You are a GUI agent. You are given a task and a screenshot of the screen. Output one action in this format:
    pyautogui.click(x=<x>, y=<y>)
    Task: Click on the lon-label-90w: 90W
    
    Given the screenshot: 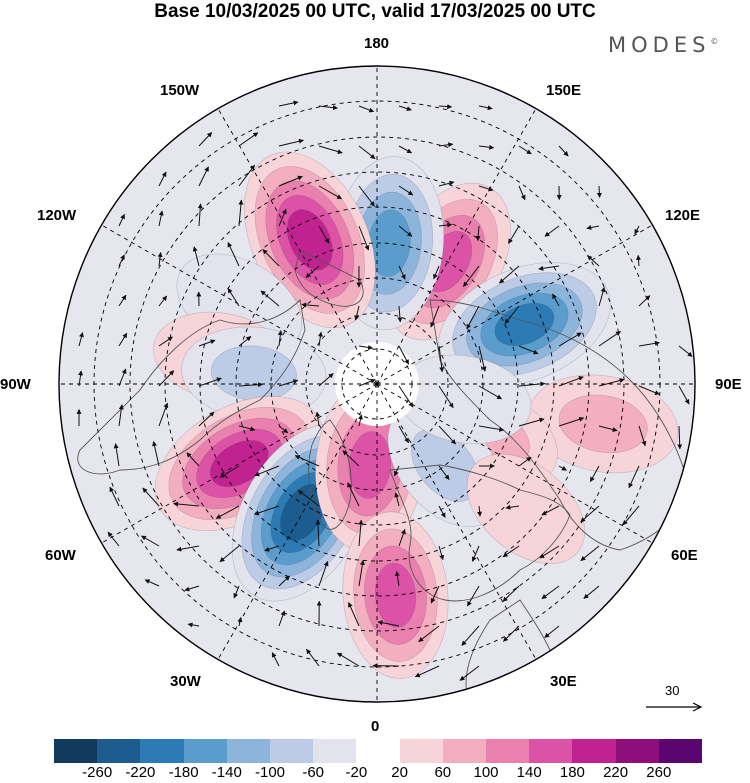 What is the action you would take?
    pyautogui.click(x=15, y=384)
    